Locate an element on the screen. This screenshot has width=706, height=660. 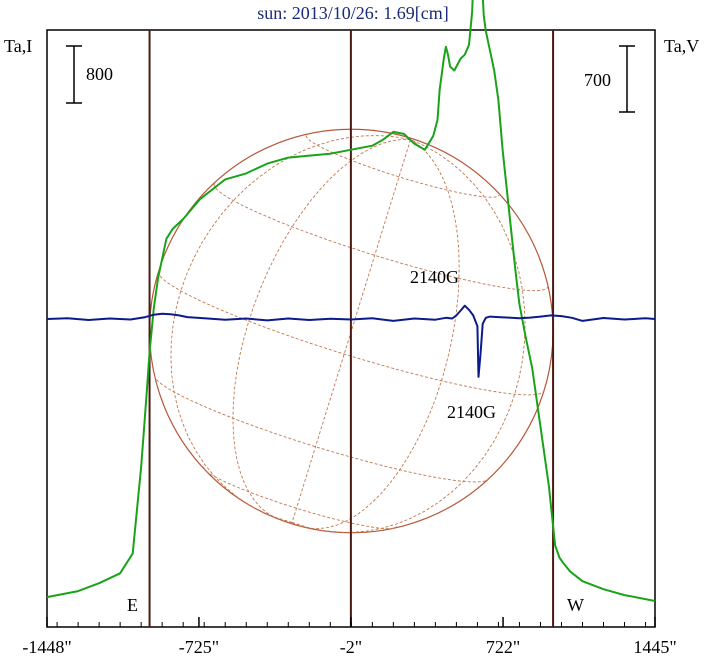
annotation-polarization: 2140G is located at coordinates (471, 412).